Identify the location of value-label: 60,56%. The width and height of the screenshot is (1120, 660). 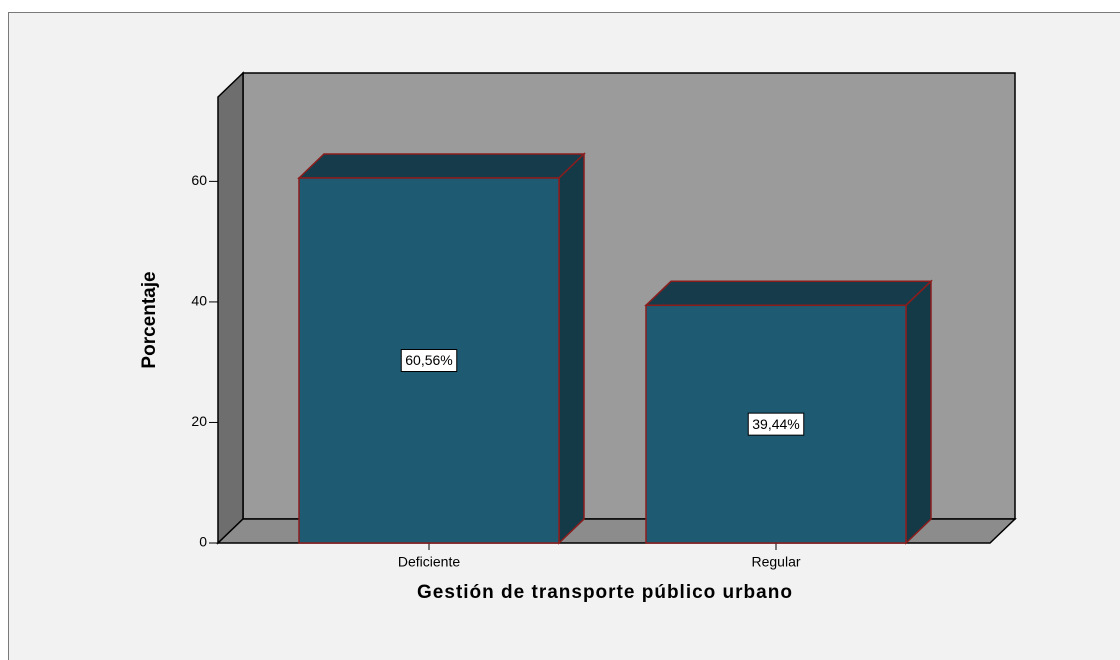
(428, 360).